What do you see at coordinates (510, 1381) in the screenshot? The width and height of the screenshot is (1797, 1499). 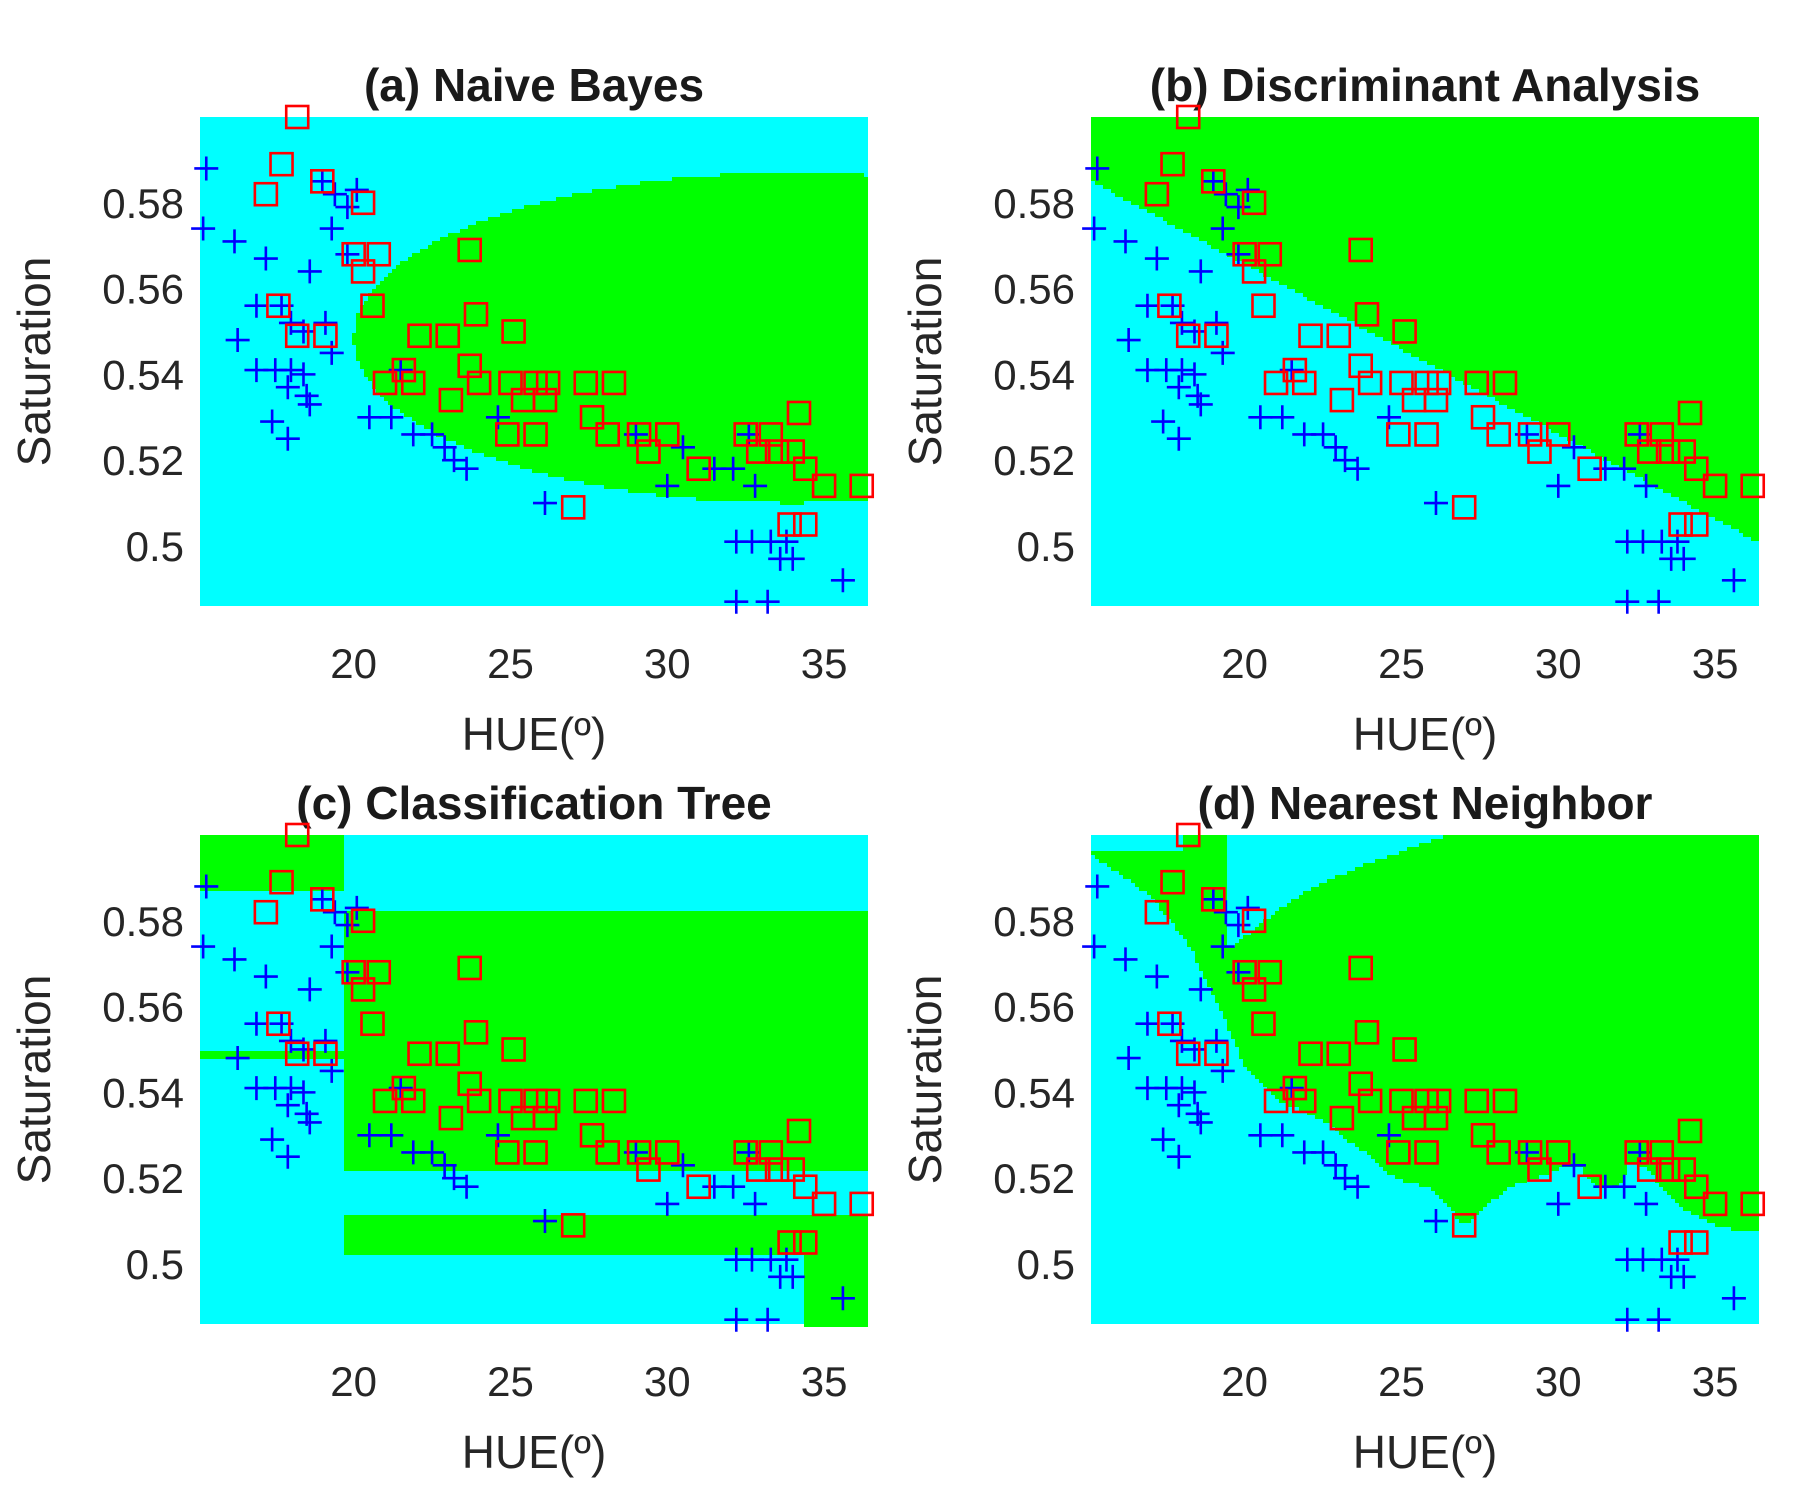 I see `x-tick-label: 25` at bounding box center [510, 1381].